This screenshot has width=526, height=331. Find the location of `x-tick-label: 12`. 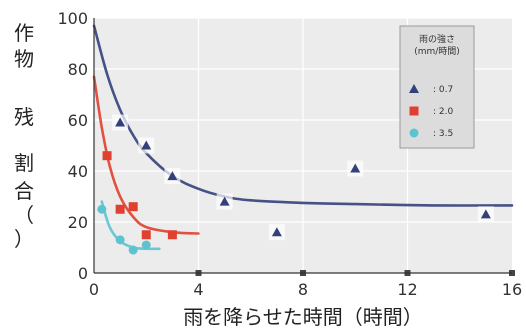

x-tick-label: 12 is located at coordinates (407, 289).